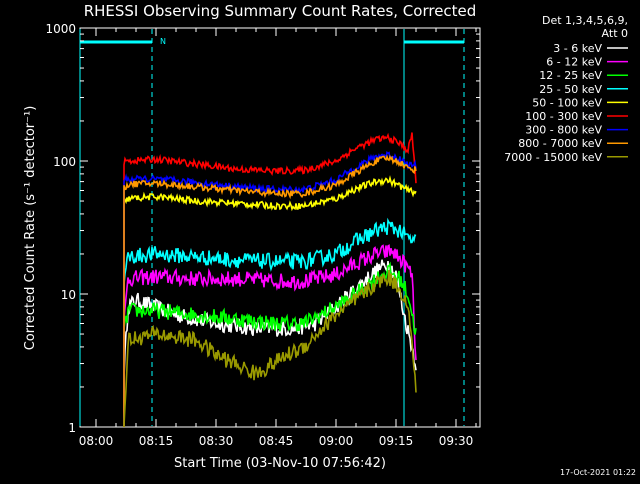 The height and width of the screenshot is (484, 640). What do you see at coordinates (570, 75) in the screenshot?
I see `legend-label: 12 - 25 keV` at bounding box center [570, 75].